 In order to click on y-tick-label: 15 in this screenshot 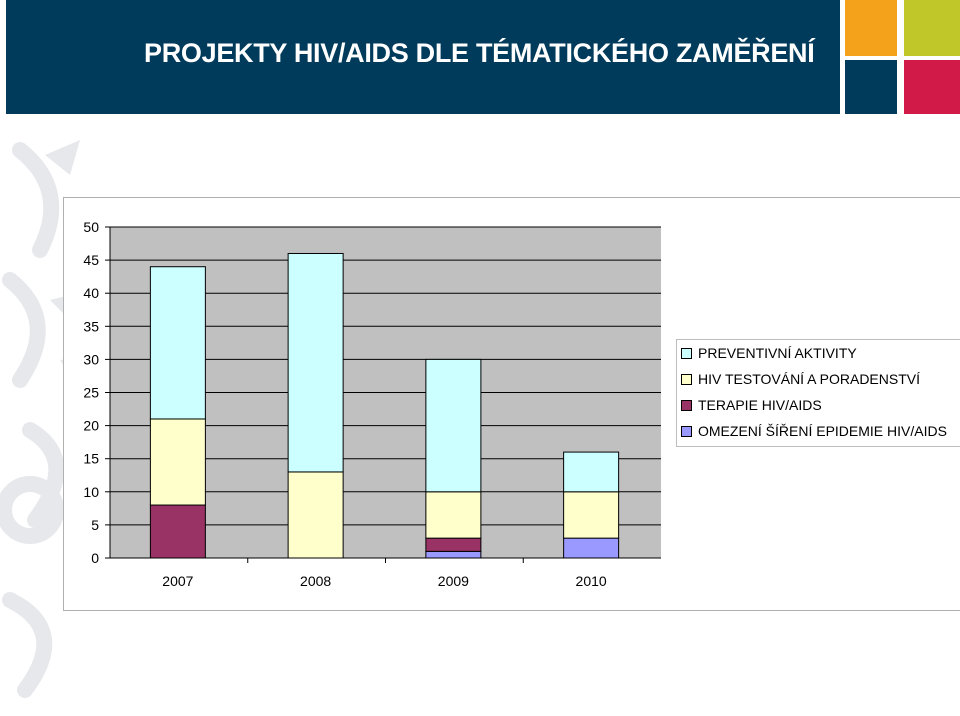, I will do `click(91, 459)`.